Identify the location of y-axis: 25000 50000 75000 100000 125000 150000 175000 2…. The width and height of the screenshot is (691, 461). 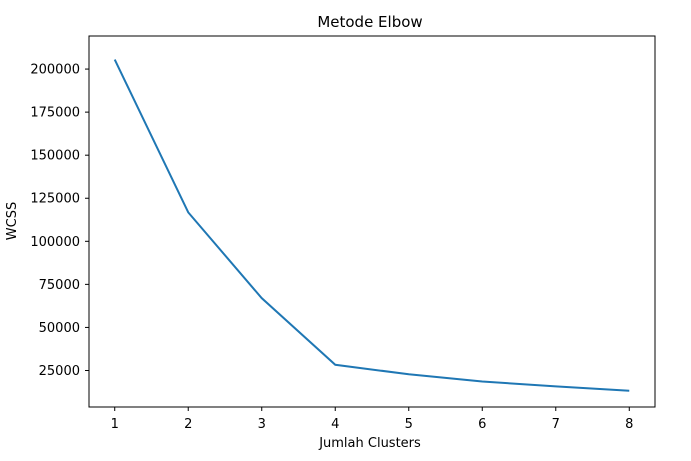
(59, 221).